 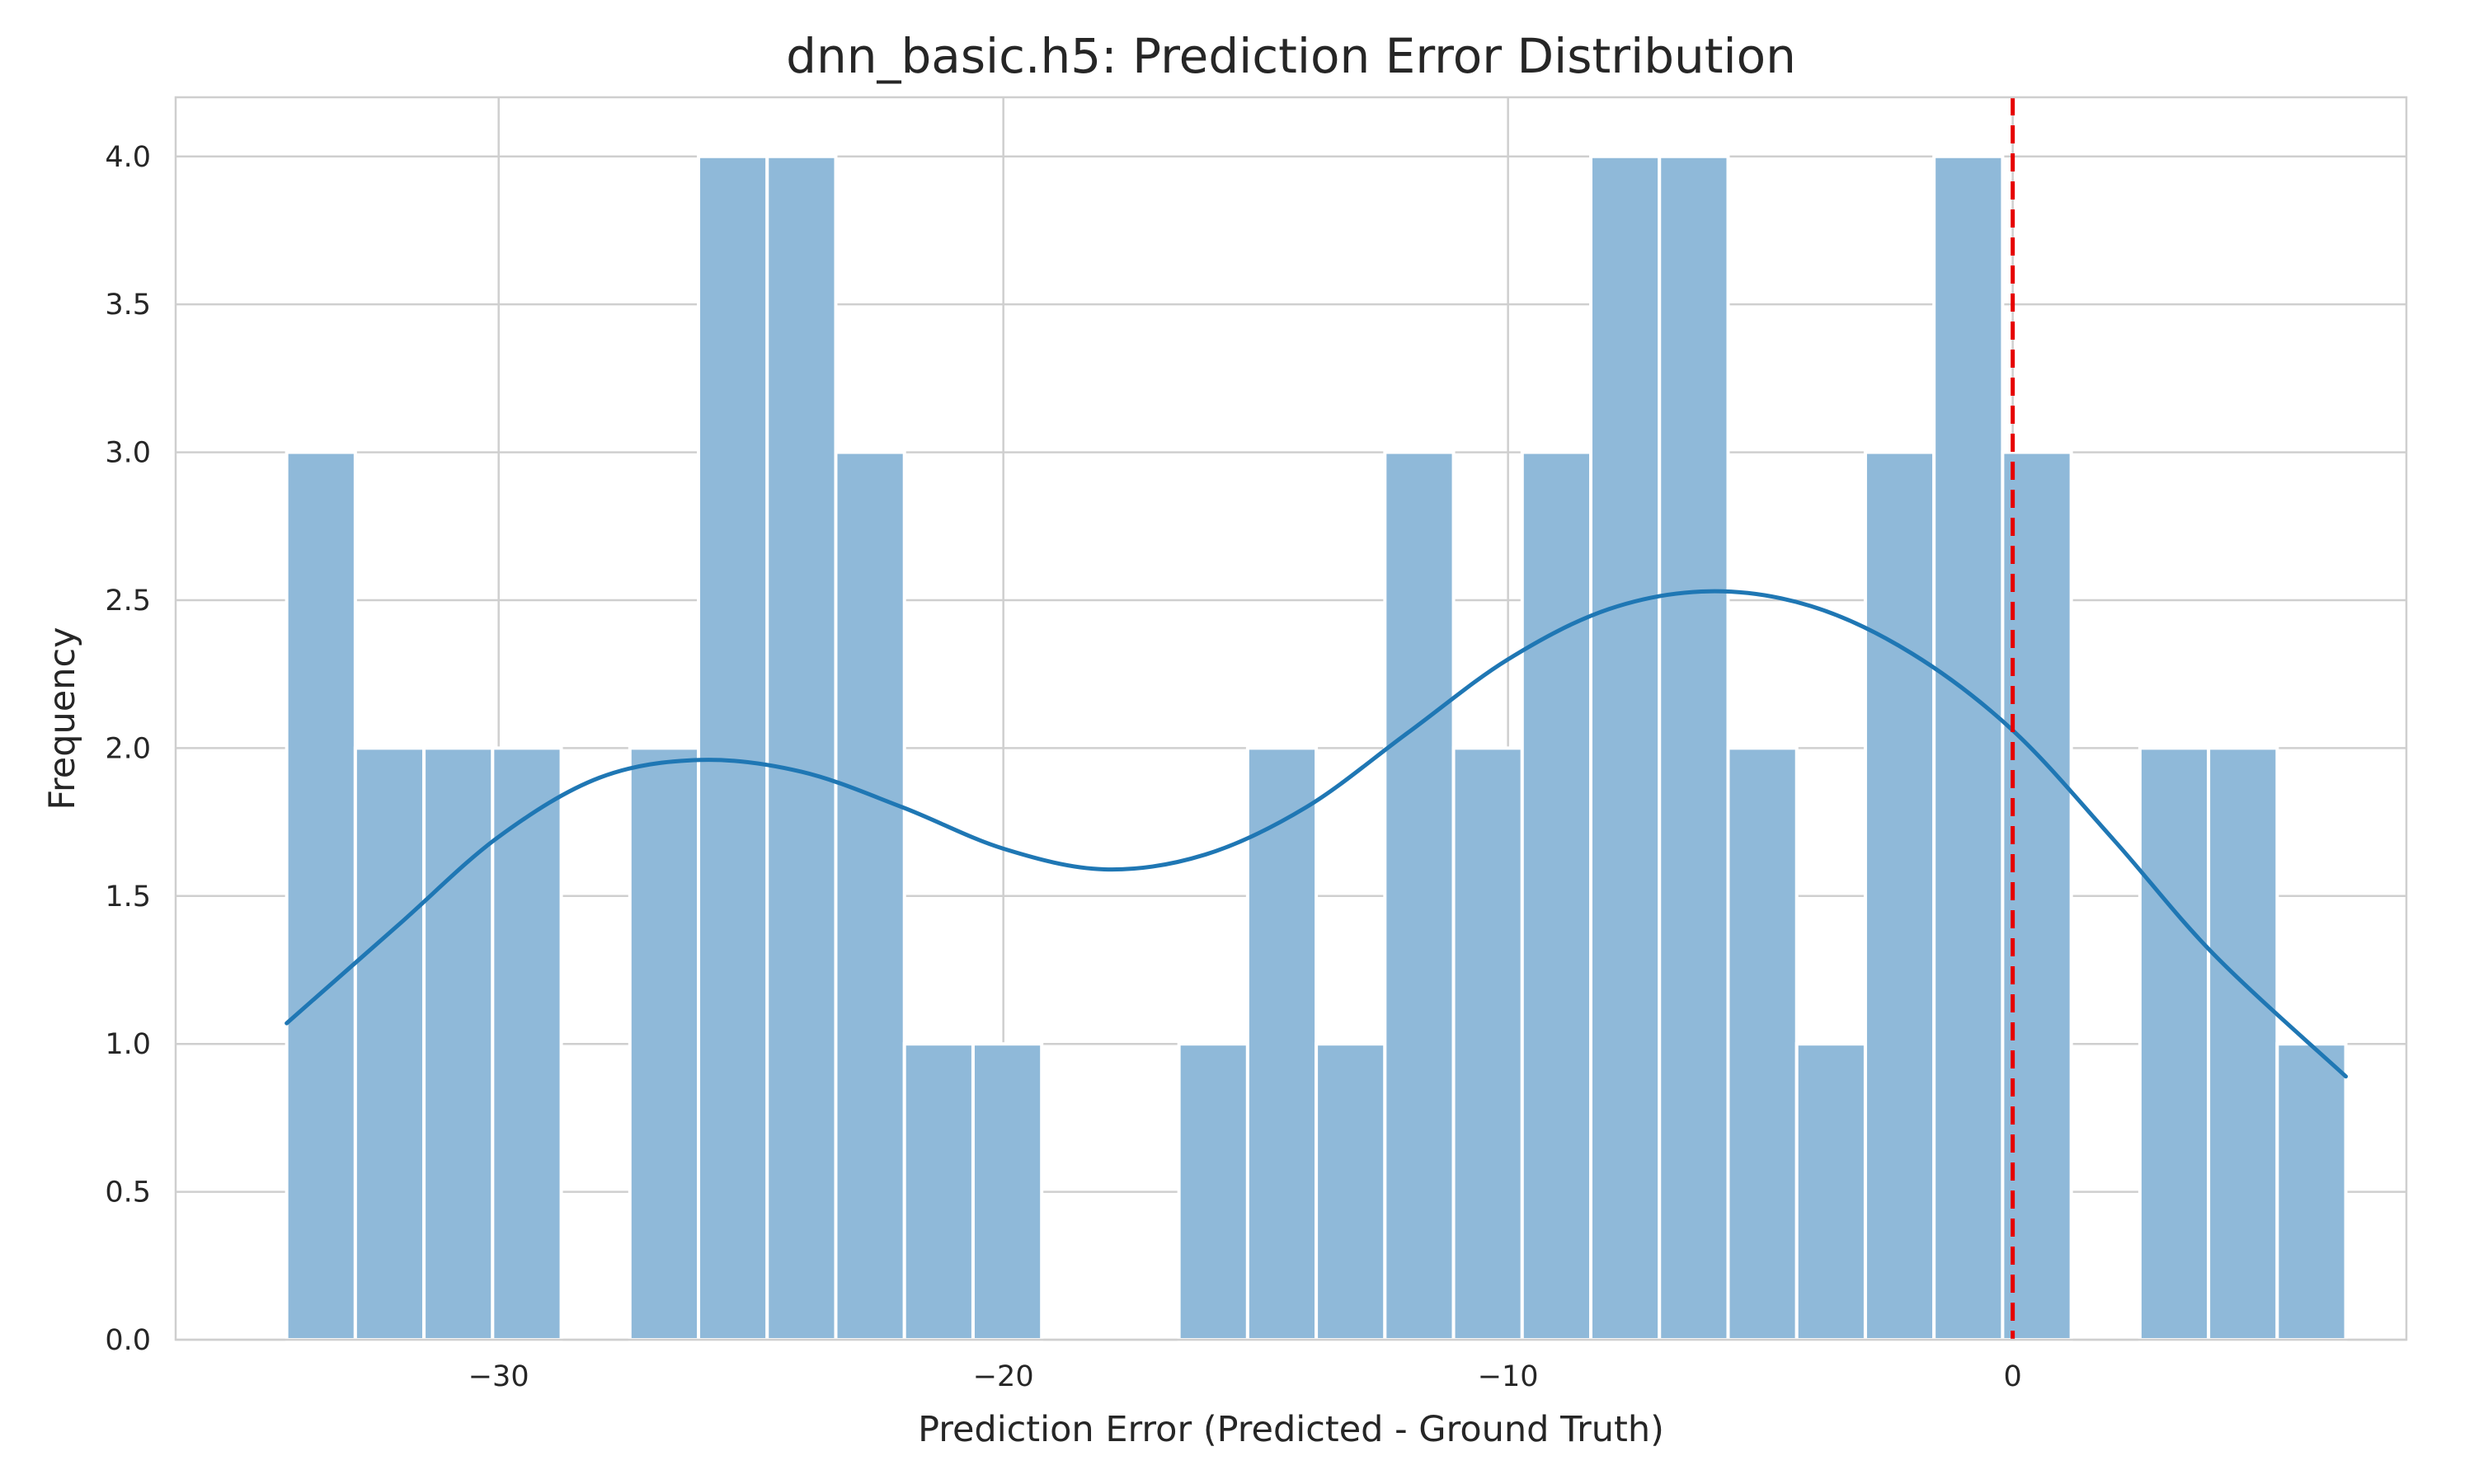 I want to click on x-tick-label: −20, so click(x=1003, y=1376).